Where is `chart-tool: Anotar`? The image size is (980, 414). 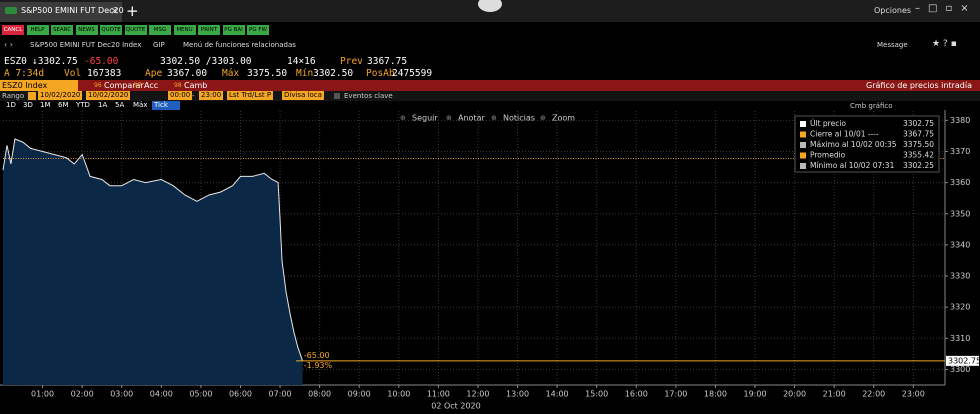 chart-tool: Anotar is located at coordinates (471, 118).